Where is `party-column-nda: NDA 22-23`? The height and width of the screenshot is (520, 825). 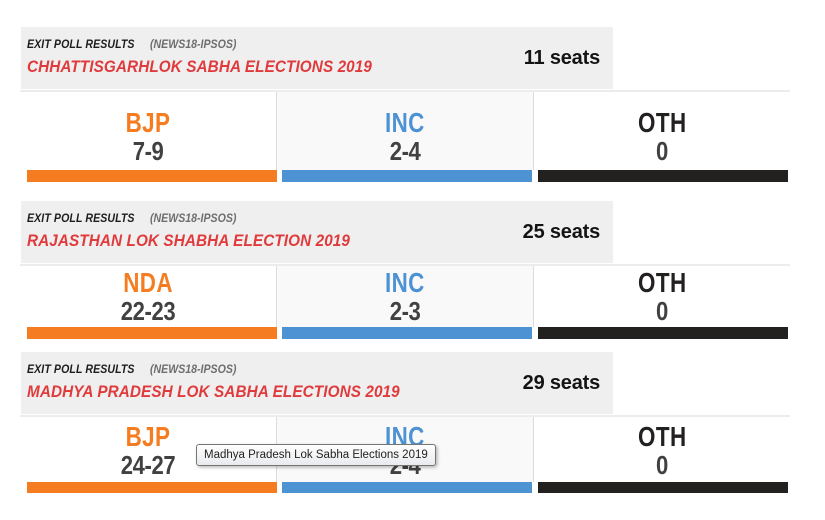 party-column-nda: NDA 22-23 is located at coordinates (148, 296).